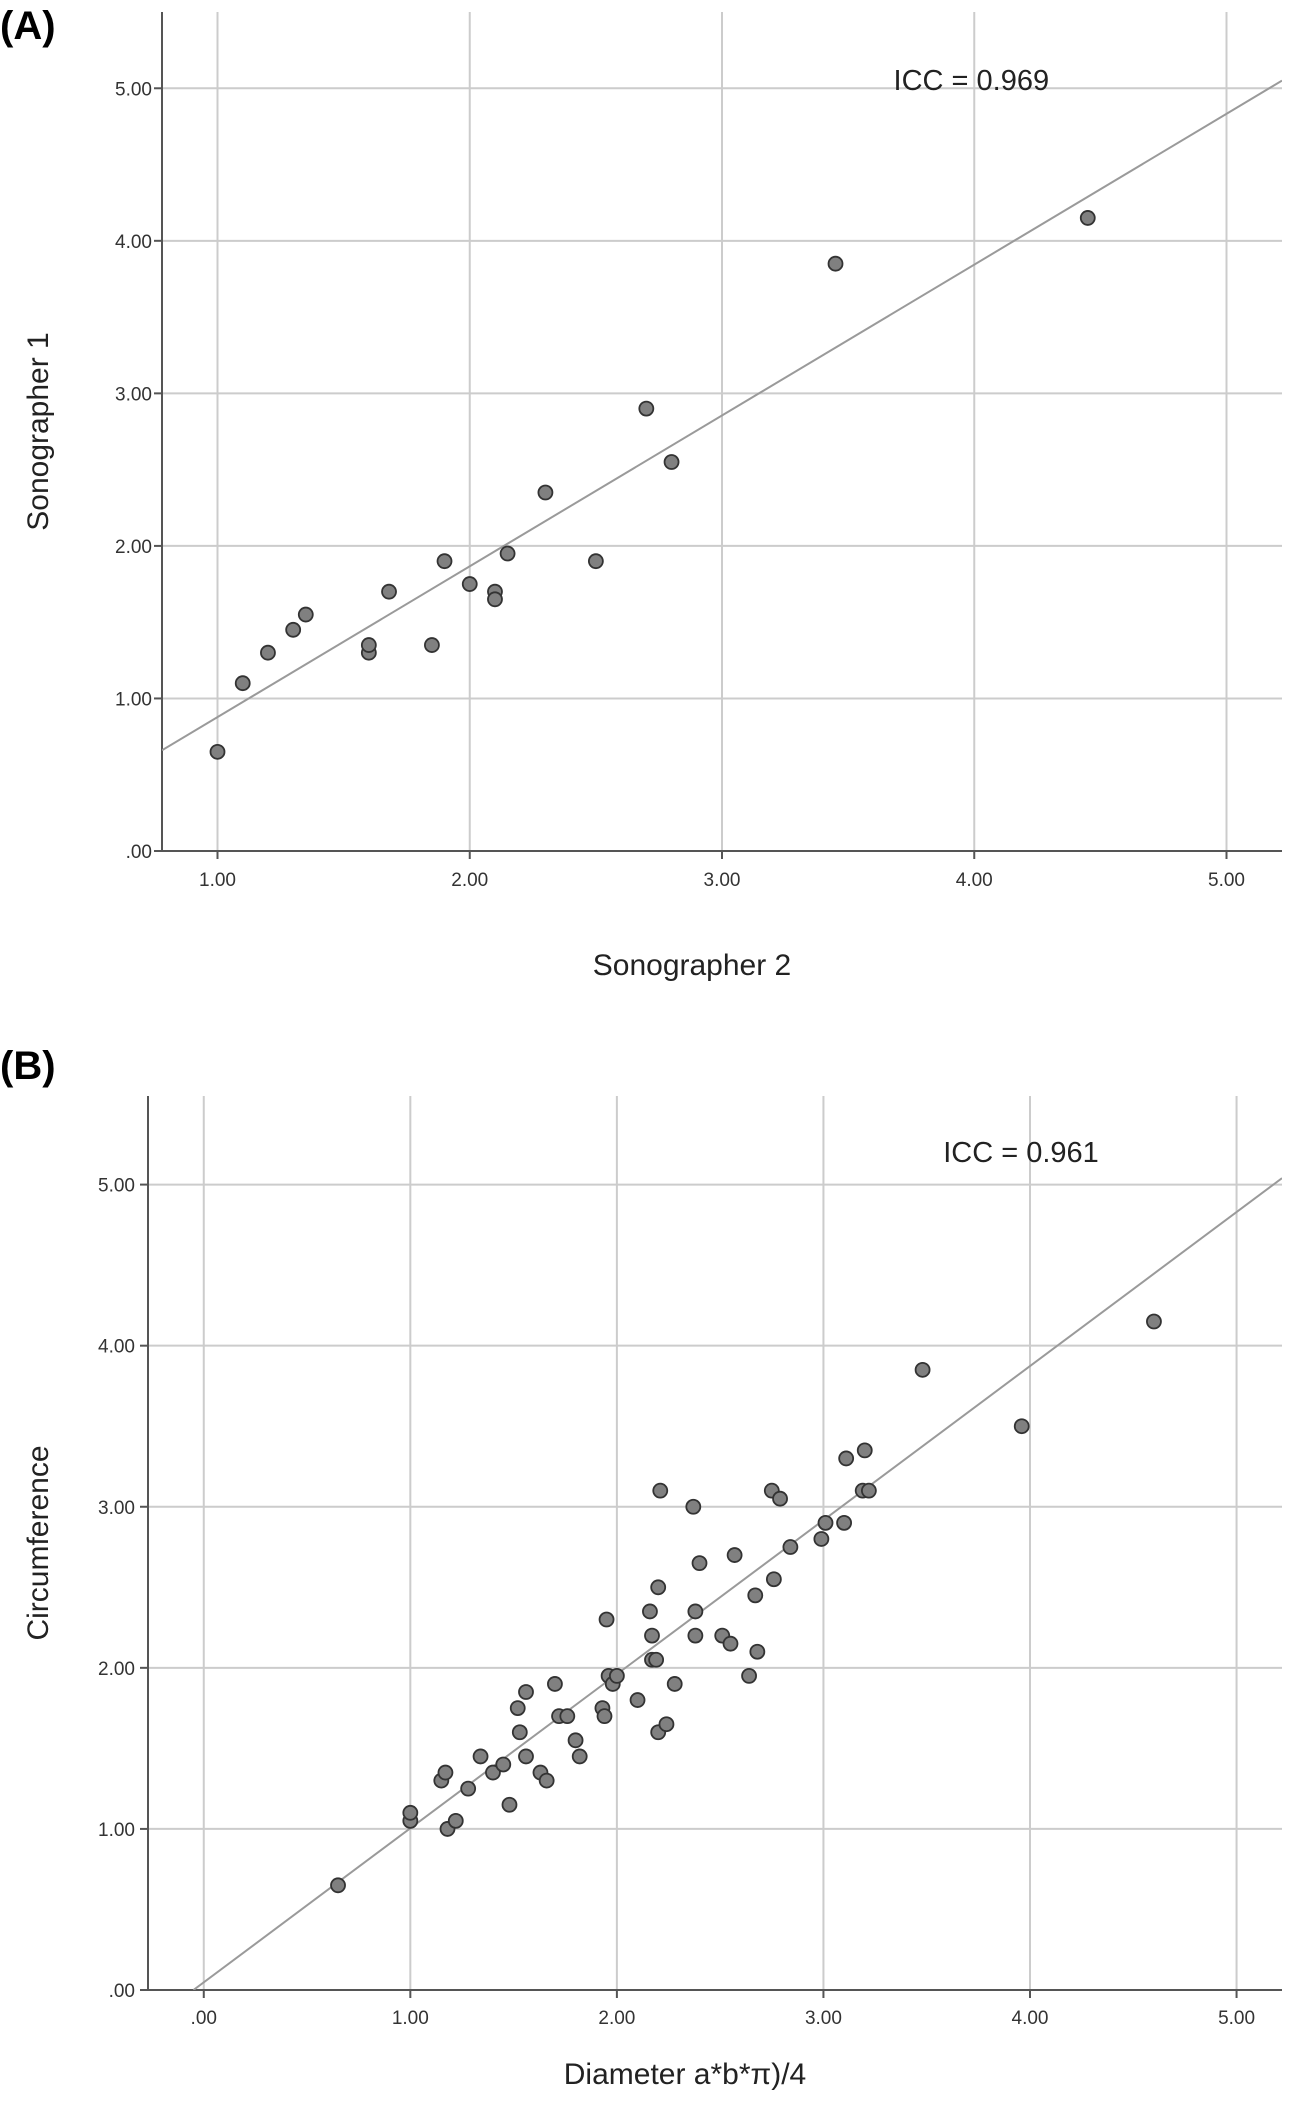 This screenshot has width=1296, height=2104. I want to click on icc-annotation: ICC = 0.969, so click(972, 81).